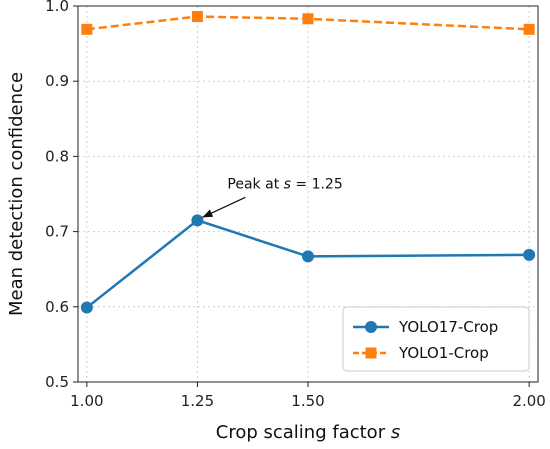 This screenshot has height=449, width=550. I want to click on y-tick-label: 1.0, so click(57, 7).